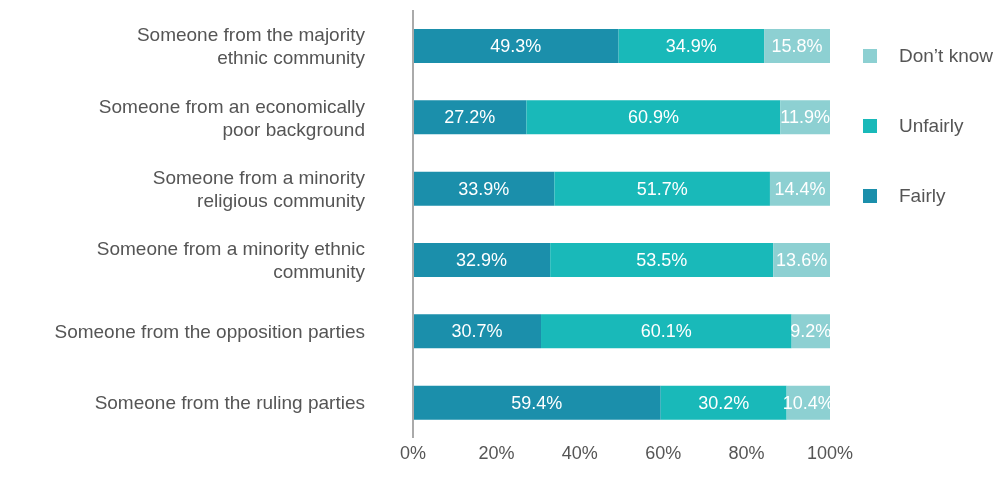  What do you see at coordinates (209, 331) in the screenshot?
I see `y-tick-label: Someone from the opposition parties` at bounding box center [209, 331].